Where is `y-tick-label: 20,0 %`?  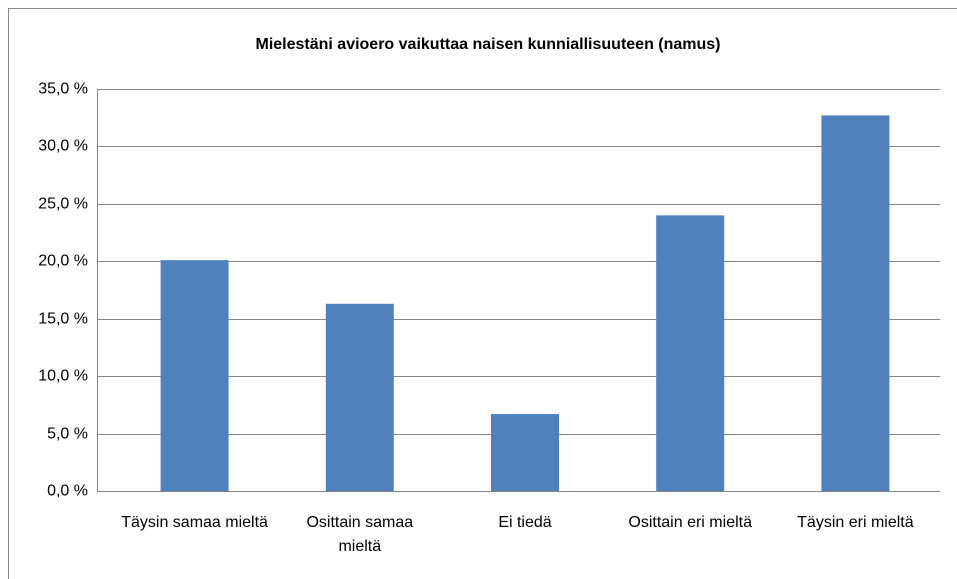 y-tick-label: 20,0 % is located at coordinates (63, 261).